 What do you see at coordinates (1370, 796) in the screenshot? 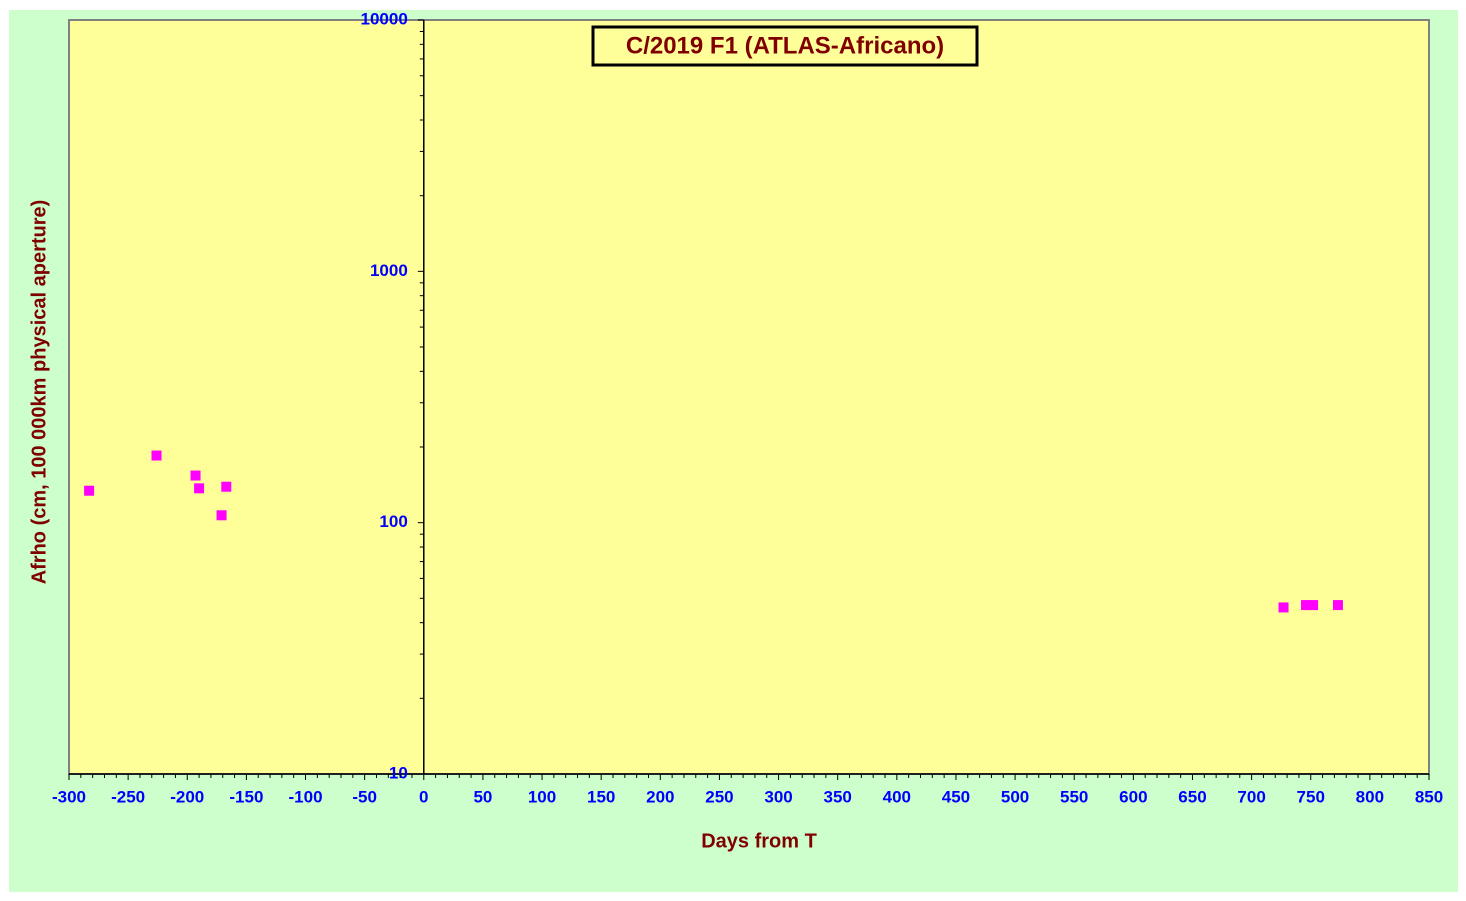
I see `x-tick-label: 800` at bounding box center [1370, 796].